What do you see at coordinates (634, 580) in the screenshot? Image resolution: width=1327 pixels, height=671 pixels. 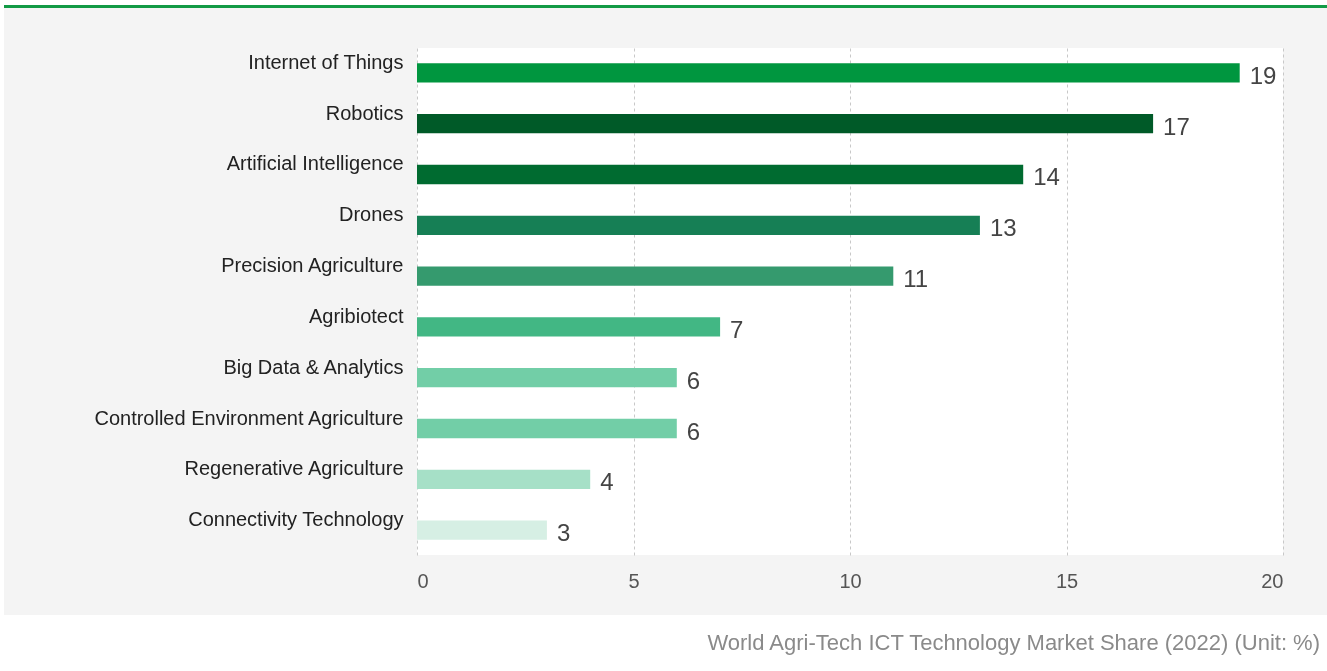 I see `x-tick-label: 5` at bounding box center [634, 580].